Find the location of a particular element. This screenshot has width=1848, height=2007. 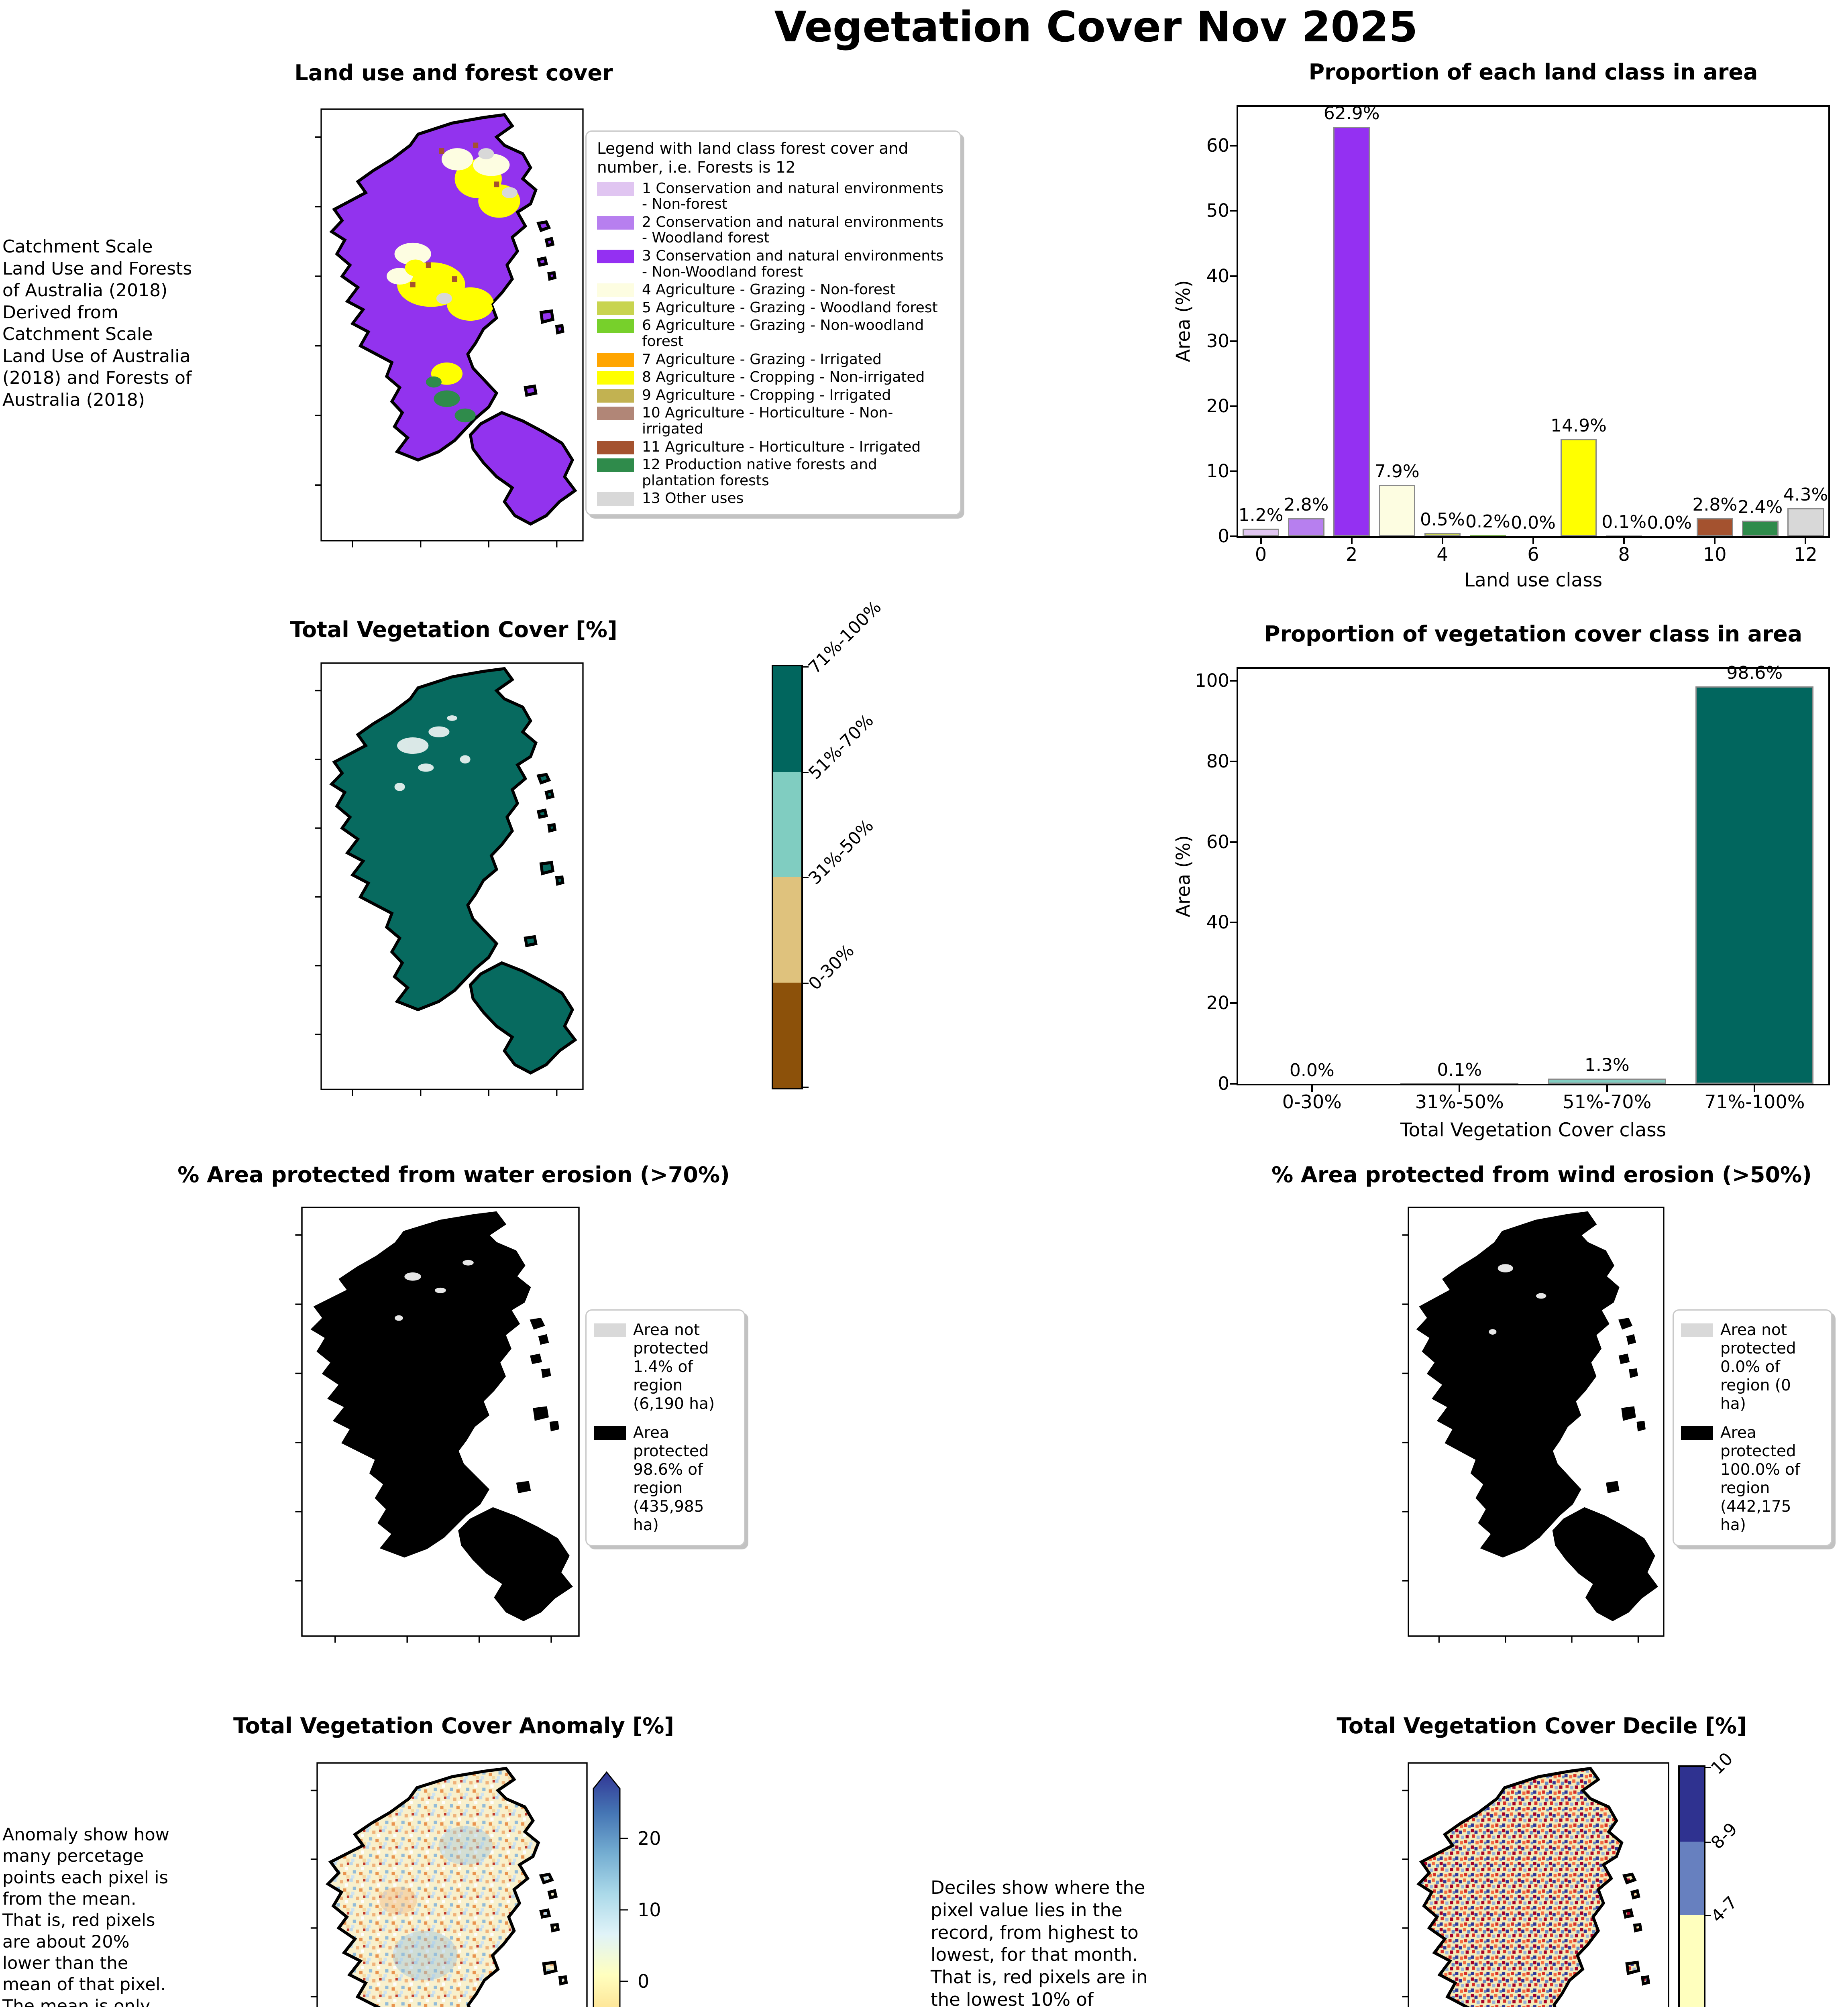

decile-colorbar: 108-94-72-31 is located at coordinates (1710, 1878).